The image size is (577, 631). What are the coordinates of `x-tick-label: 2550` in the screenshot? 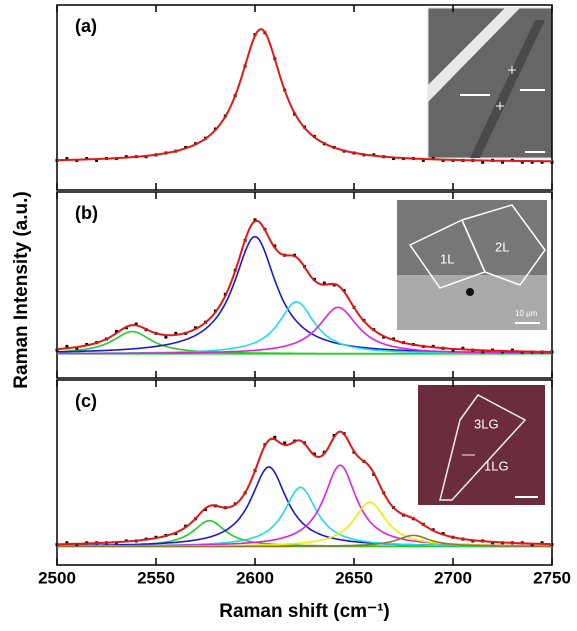 It's located at (156, 577).